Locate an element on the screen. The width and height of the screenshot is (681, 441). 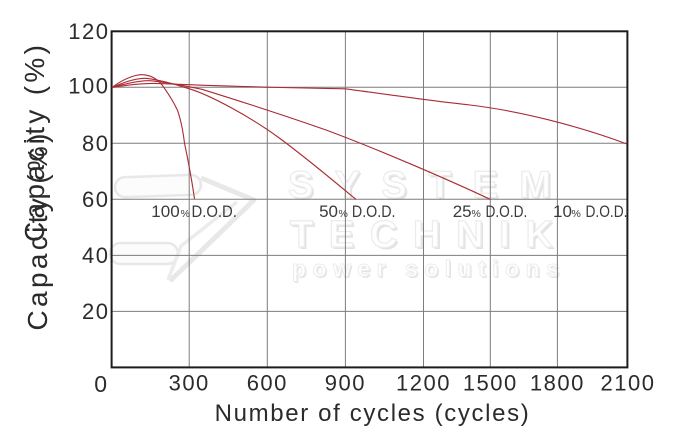
svg-text: 1500 is located at coordinates (490, 383).